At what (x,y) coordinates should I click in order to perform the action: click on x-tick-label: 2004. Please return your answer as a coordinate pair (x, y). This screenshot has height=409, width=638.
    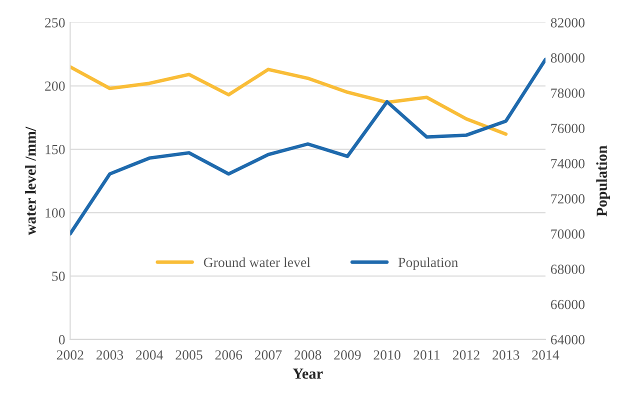
    Looking at the image, I should click on (150, 355).